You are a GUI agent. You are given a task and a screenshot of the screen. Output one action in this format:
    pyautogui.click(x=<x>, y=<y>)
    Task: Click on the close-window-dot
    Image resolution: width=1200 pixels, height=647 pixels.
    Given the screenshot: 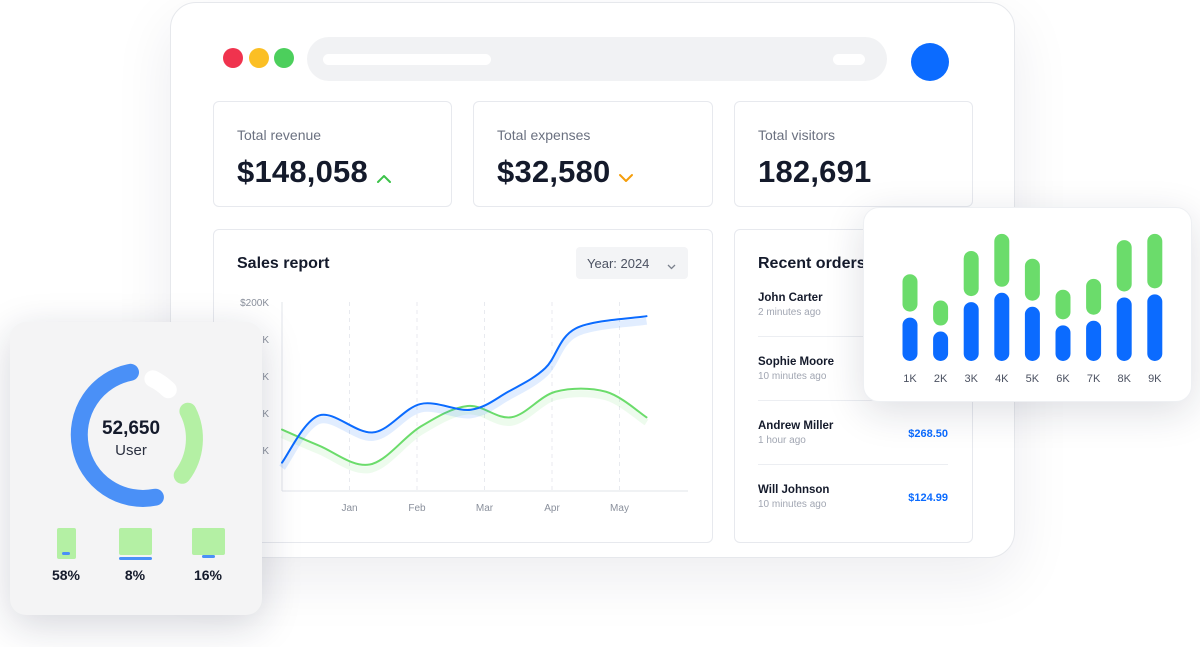 What is the action you would take?
    pyautogui.click(x=233, y=58)
    